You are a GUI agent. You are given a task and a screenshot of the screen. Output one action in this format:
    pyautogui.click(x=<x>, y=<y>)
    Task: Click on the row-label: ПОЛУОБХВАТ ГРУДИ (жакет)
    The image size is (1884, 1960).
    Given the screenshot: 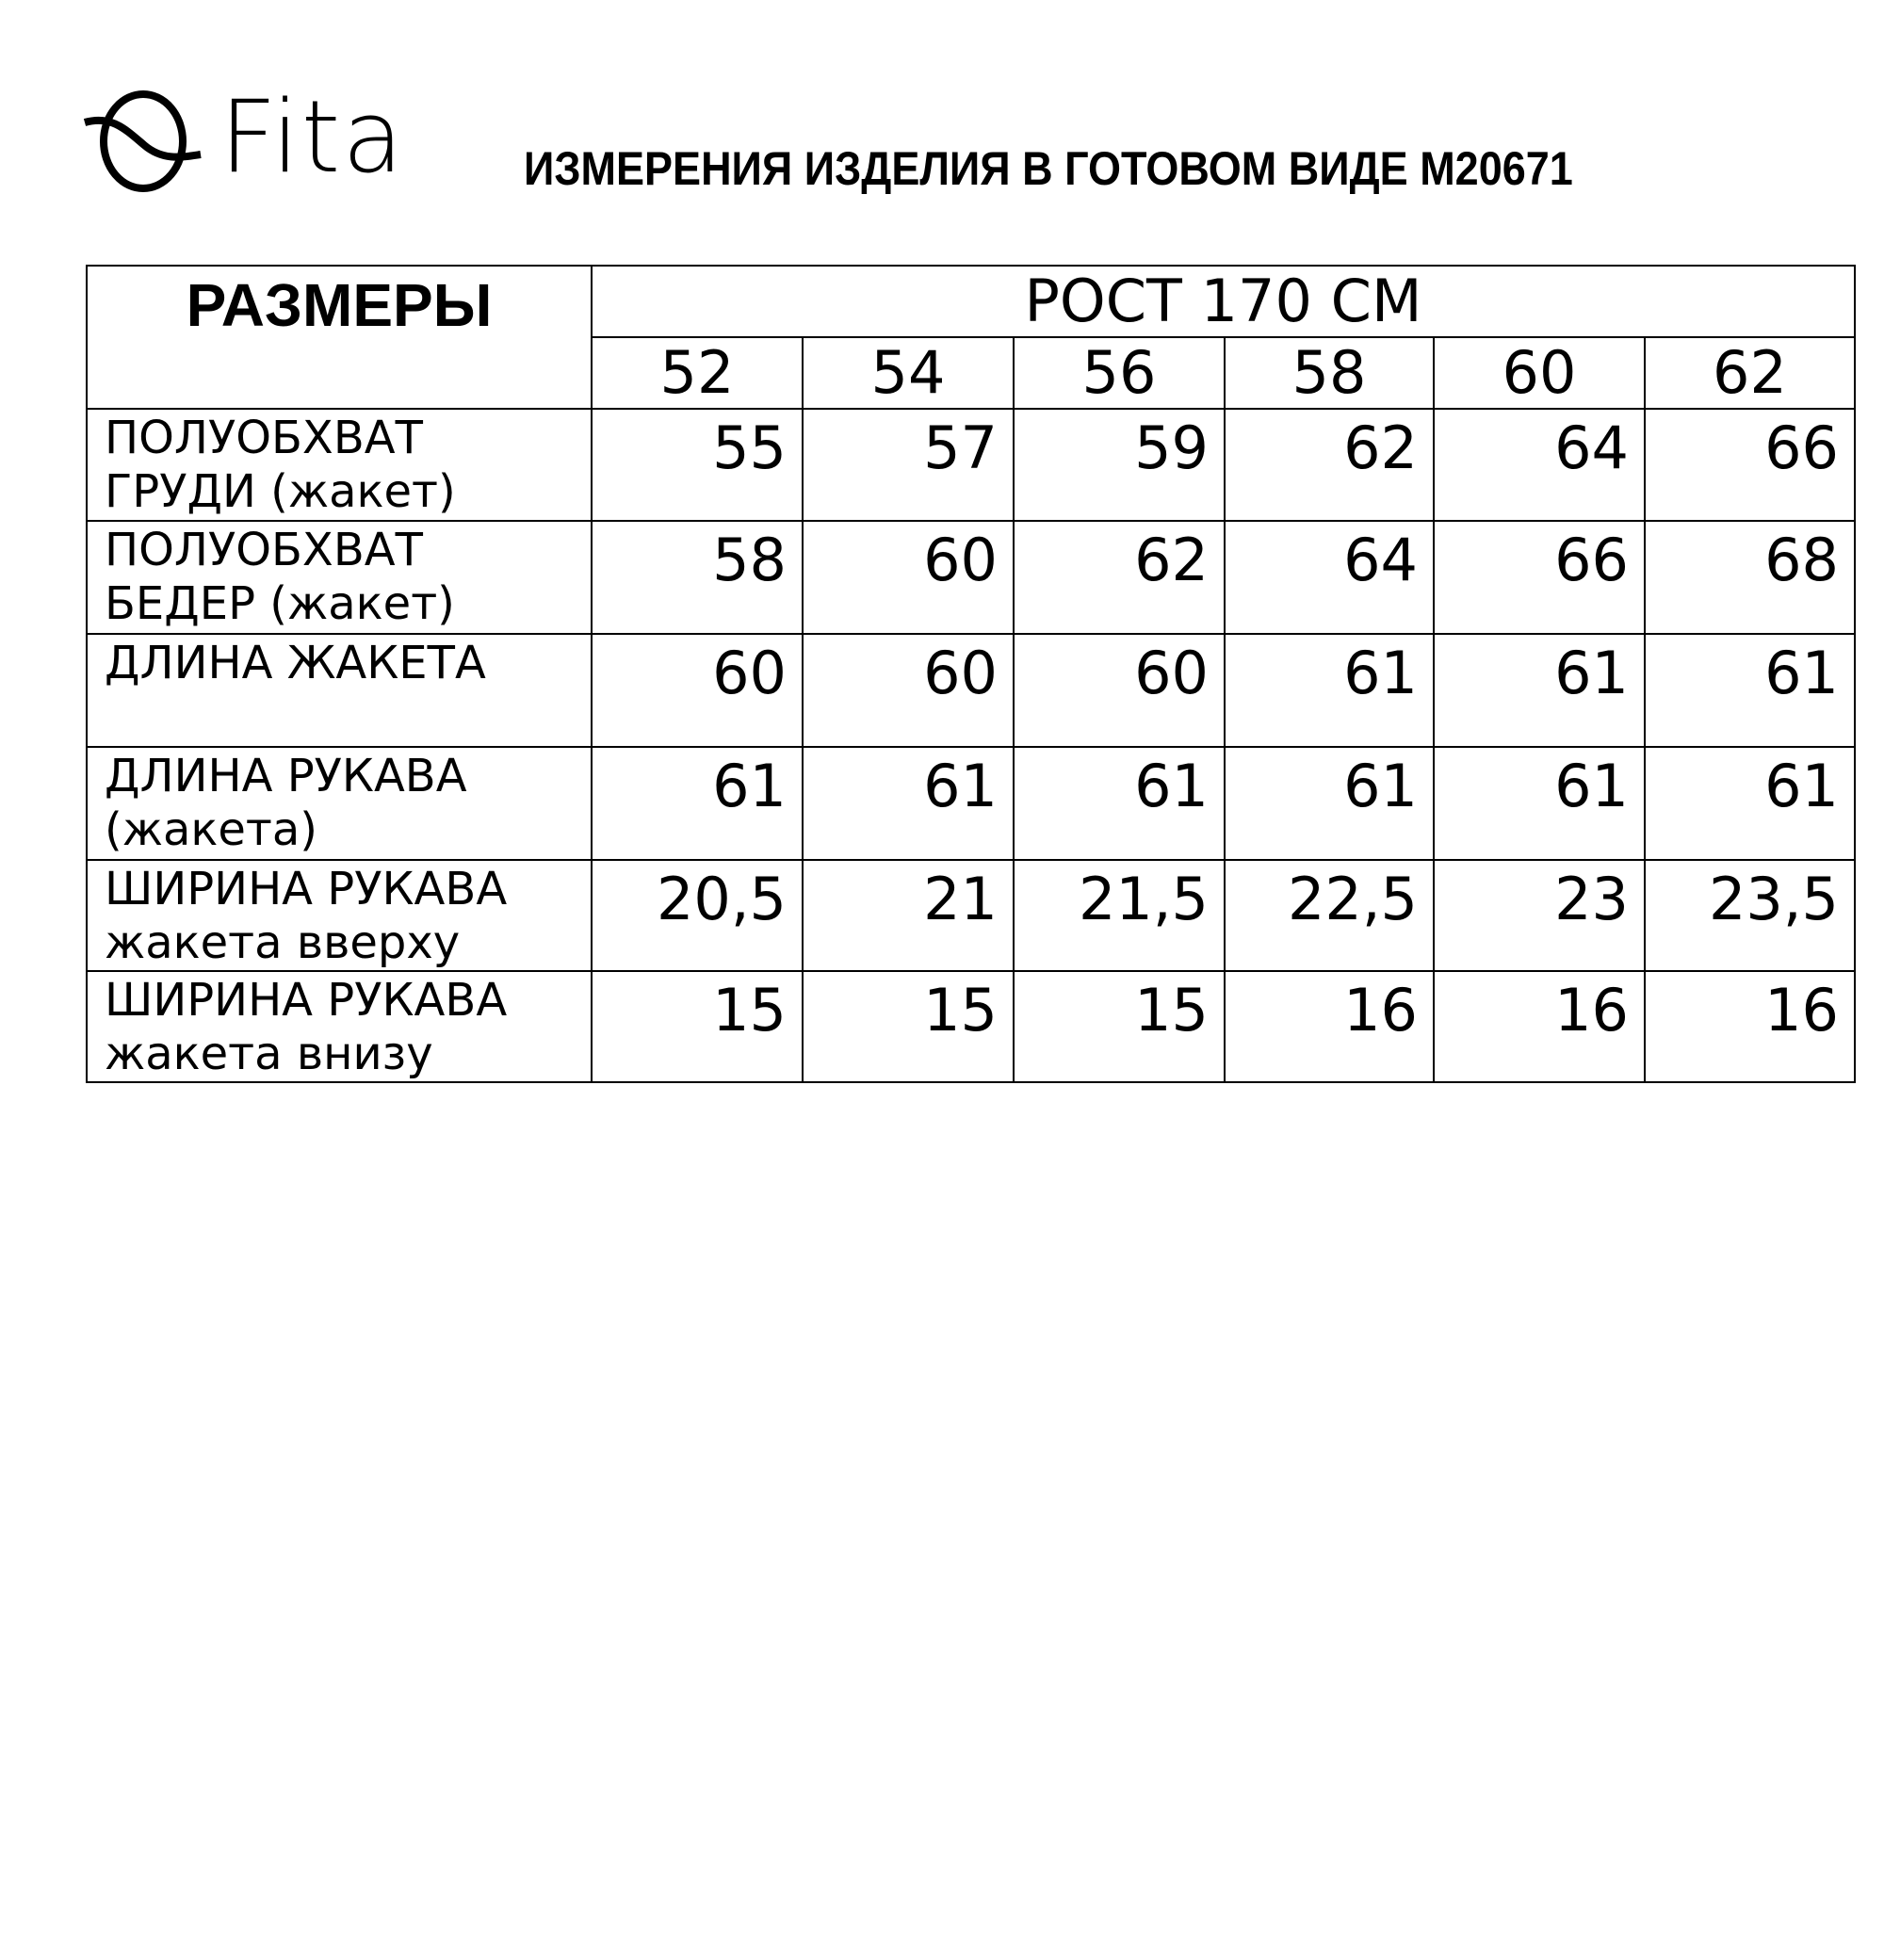 What is the action you would take?
    pyautogui.click(x=339, y=465)
    